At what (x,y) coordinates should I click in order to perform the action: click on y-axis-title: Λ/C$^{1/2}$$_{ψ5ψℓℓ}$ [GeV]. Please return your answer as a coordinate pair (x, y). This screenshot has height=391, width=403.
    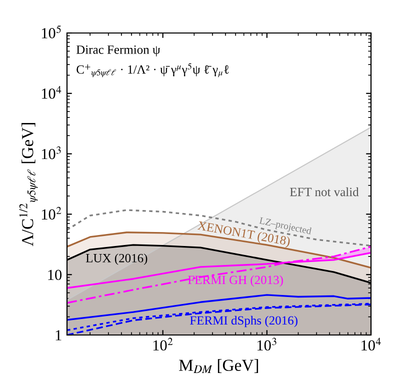
    Looking at the image, I should click on (28, 184).